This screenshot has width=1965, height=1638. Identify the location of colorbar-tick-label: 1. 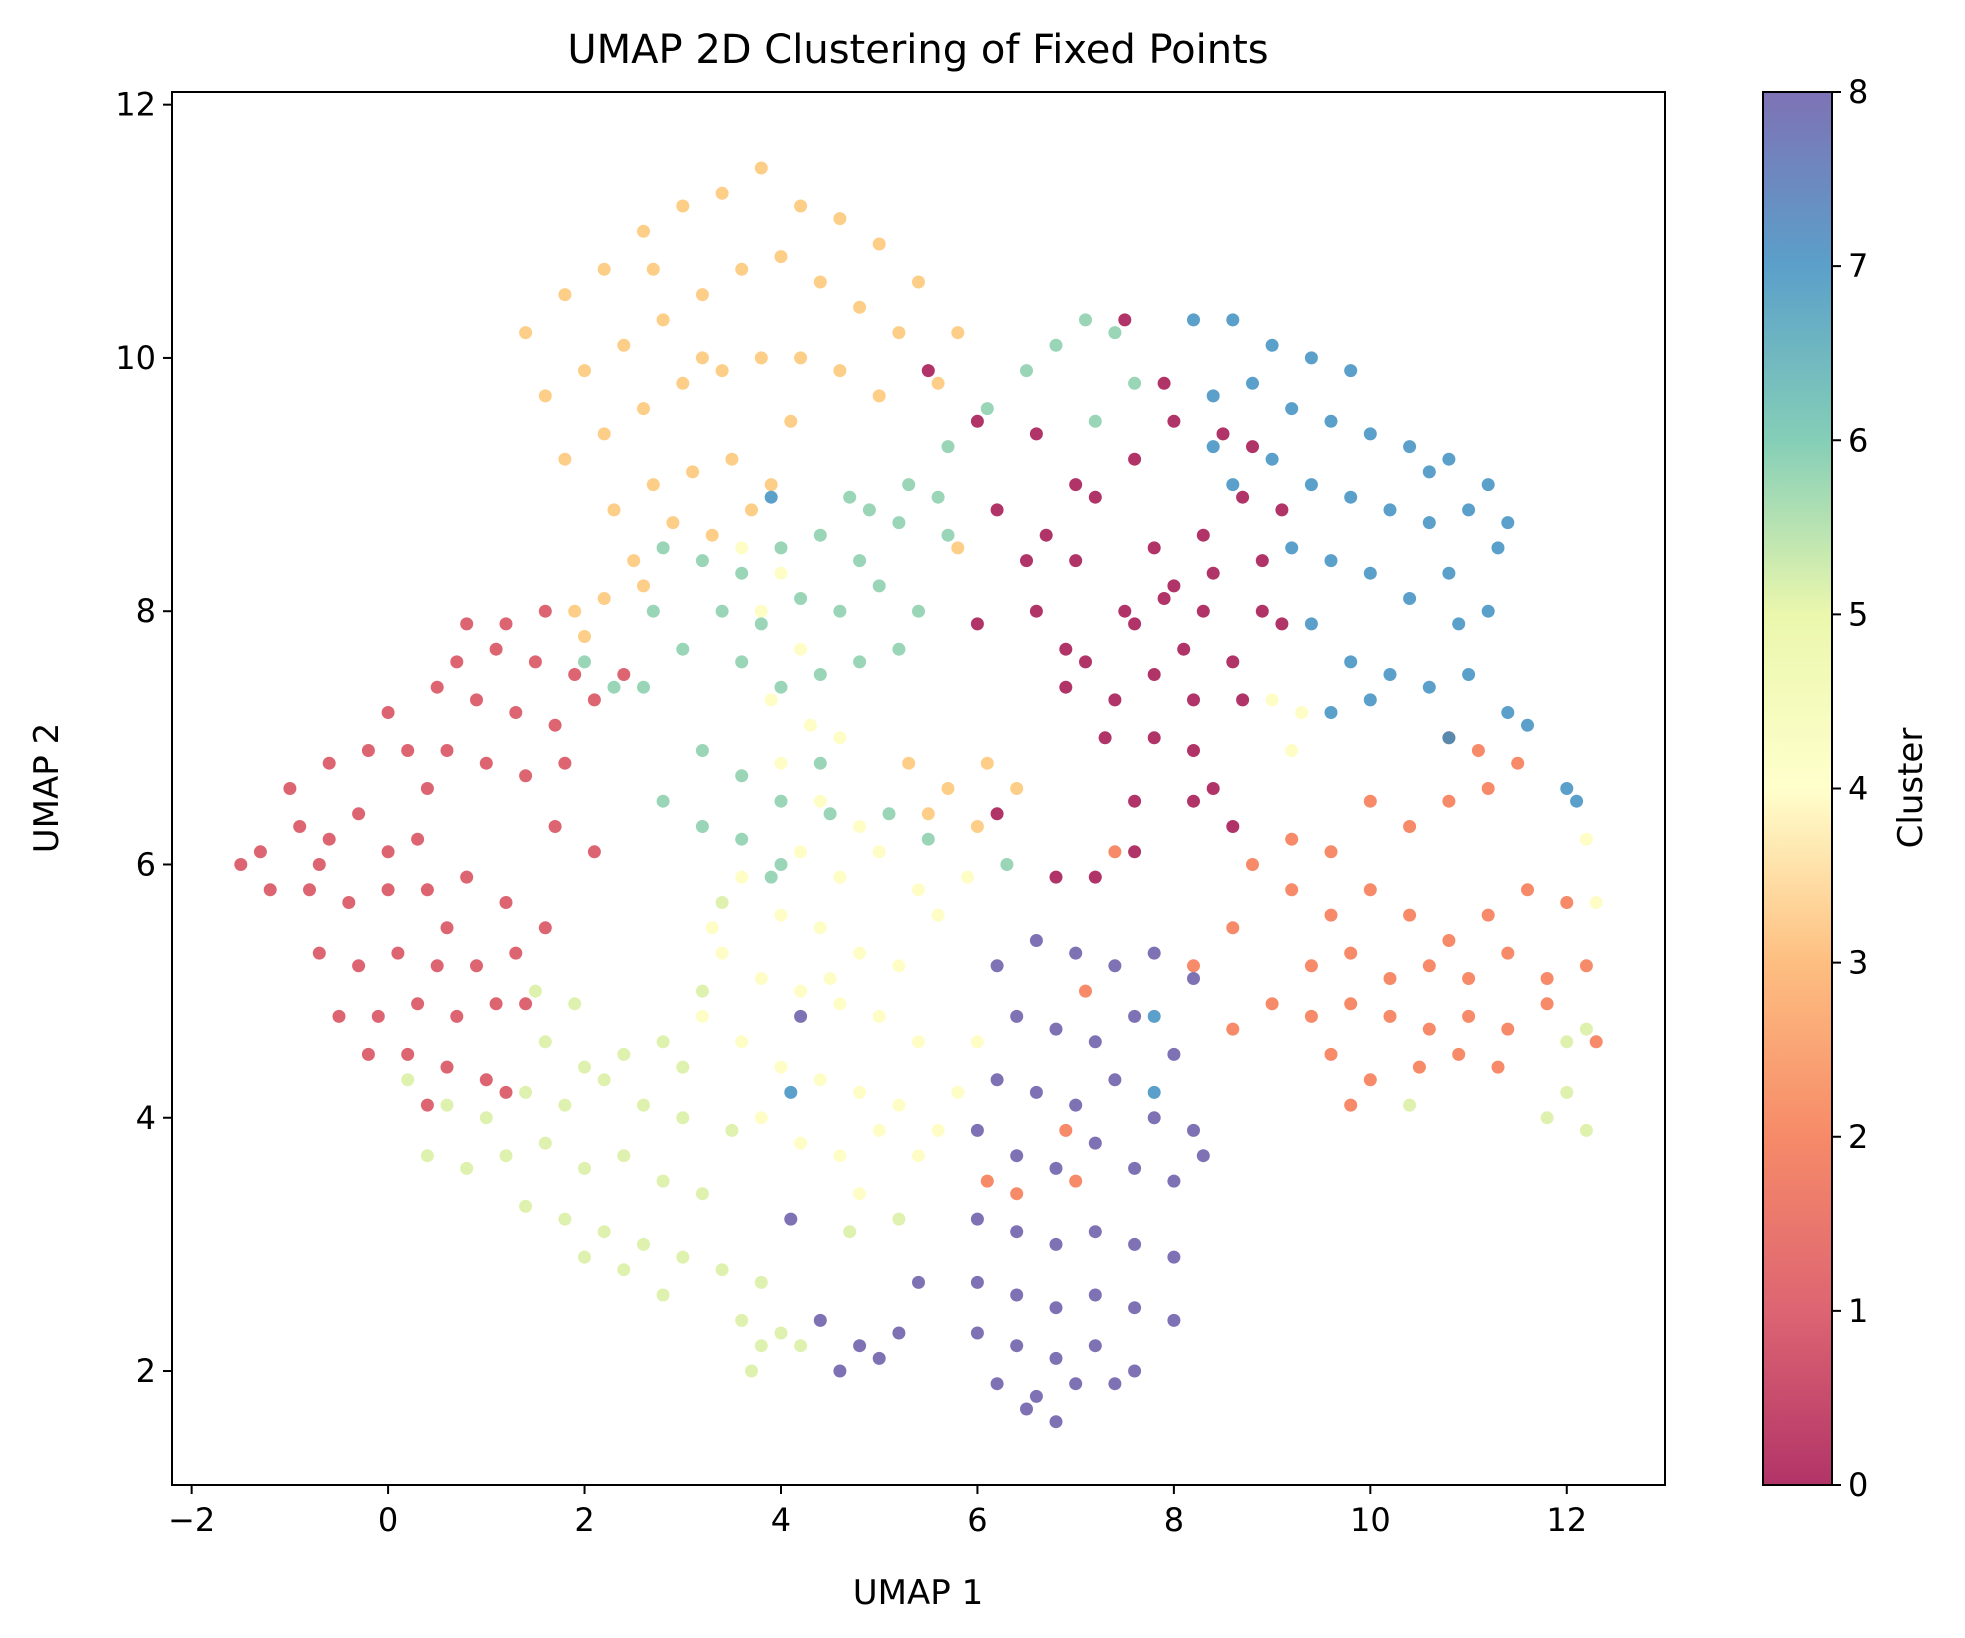
(1858, 1311).